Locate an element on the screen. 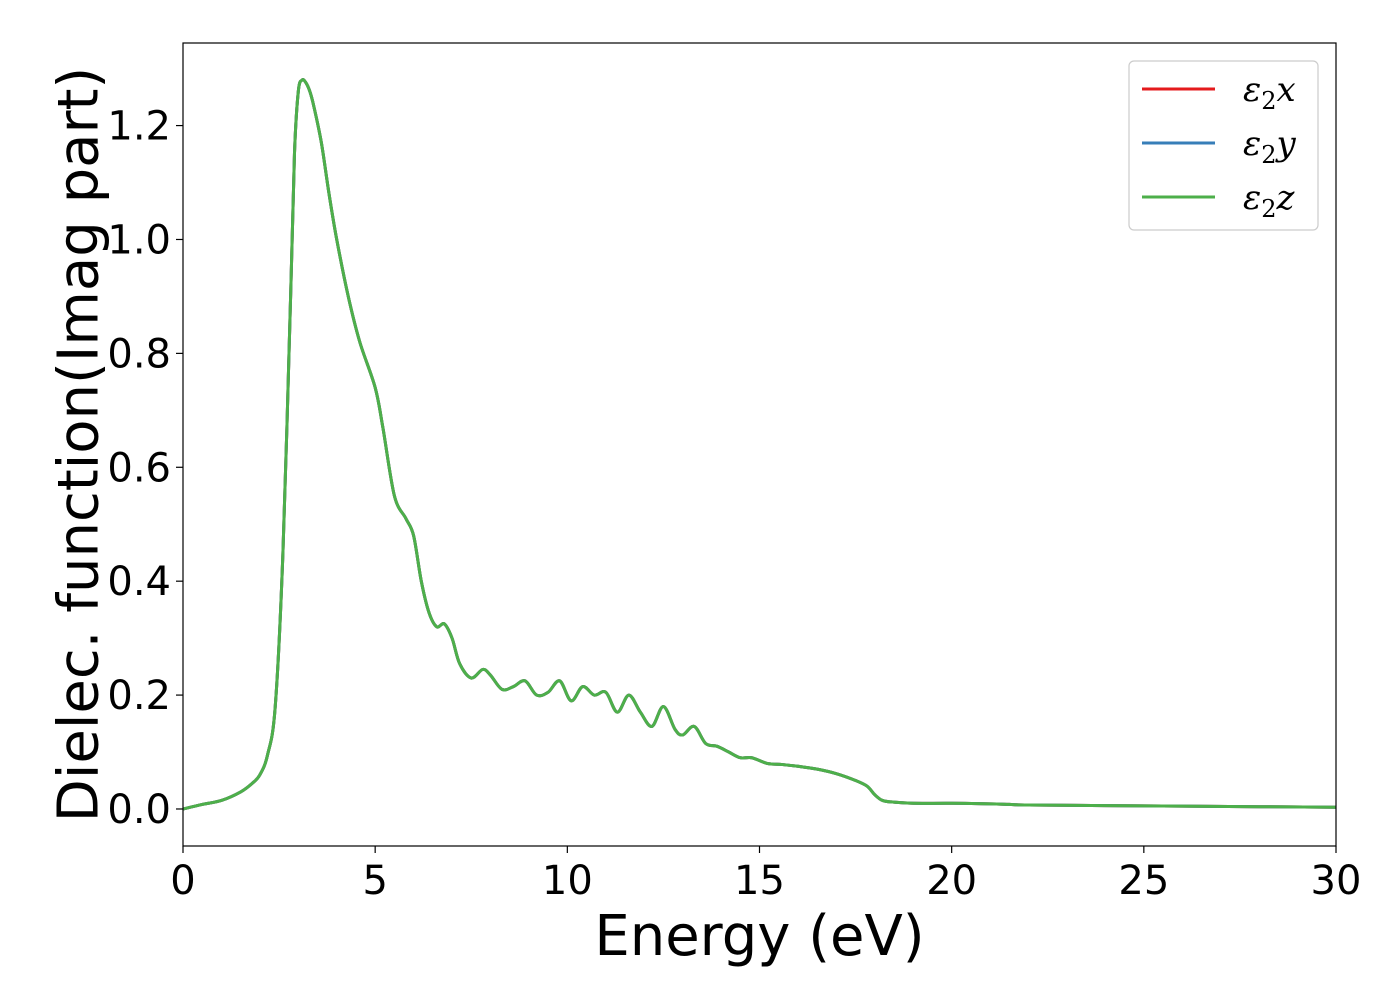 Image resolution: width=1400 pixels, height=1000 pixels. y-tick-label: 1.2 is located at coordinates (139, 127).